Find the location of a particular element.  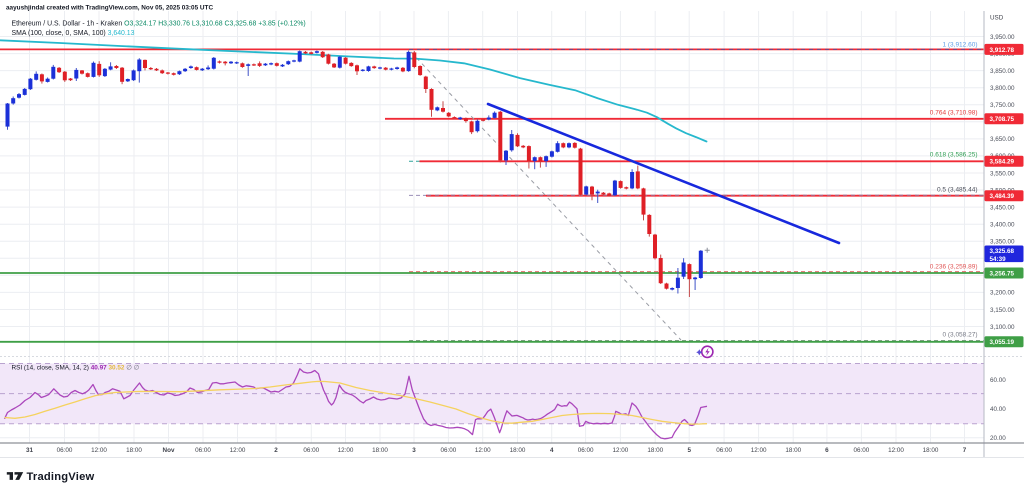

svg-text: 3 is located at coordinates (414, 450).